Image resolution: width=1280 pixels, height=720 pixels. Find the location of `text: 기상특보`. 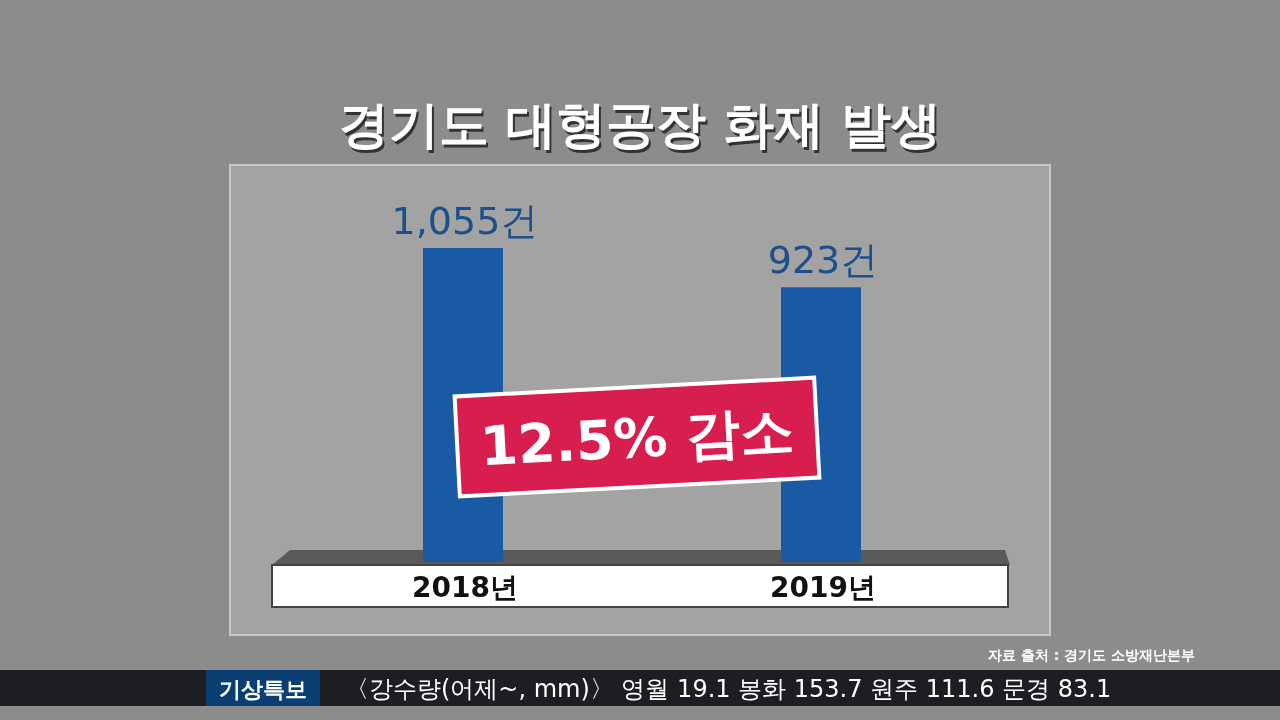

text: 기상특보 is located at coordinates (263, 689).